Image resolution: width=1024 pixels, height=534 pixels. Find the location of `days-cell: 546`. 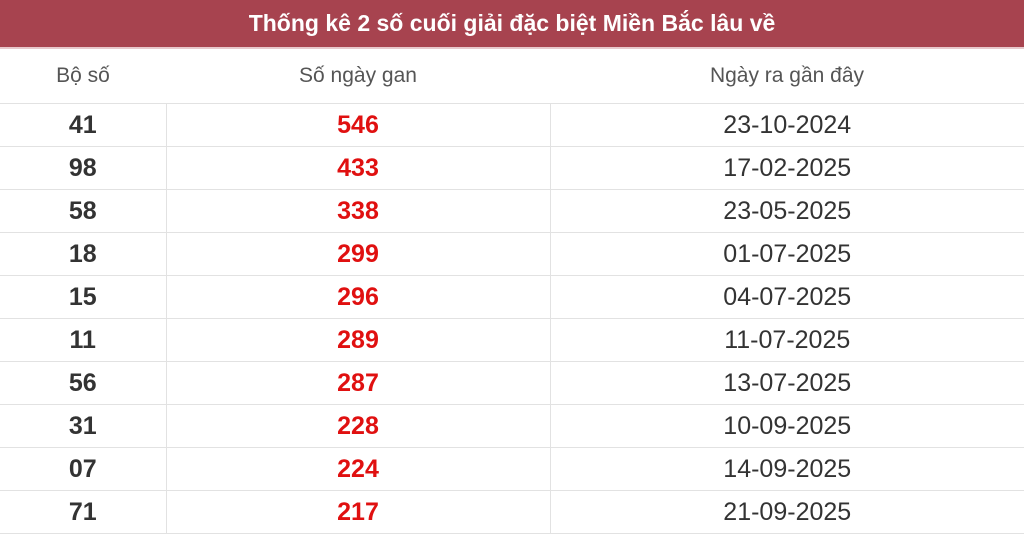

days-cell: 546 is located at coordinates (357, 125).